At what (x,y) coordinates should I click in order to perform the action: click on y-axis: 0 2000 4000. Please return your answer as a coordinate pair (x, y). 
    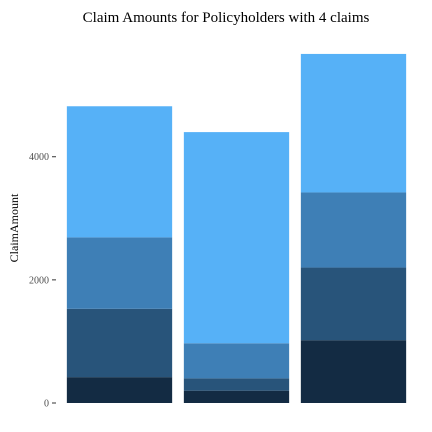
    Looking at the image, I should click on (42, 281).